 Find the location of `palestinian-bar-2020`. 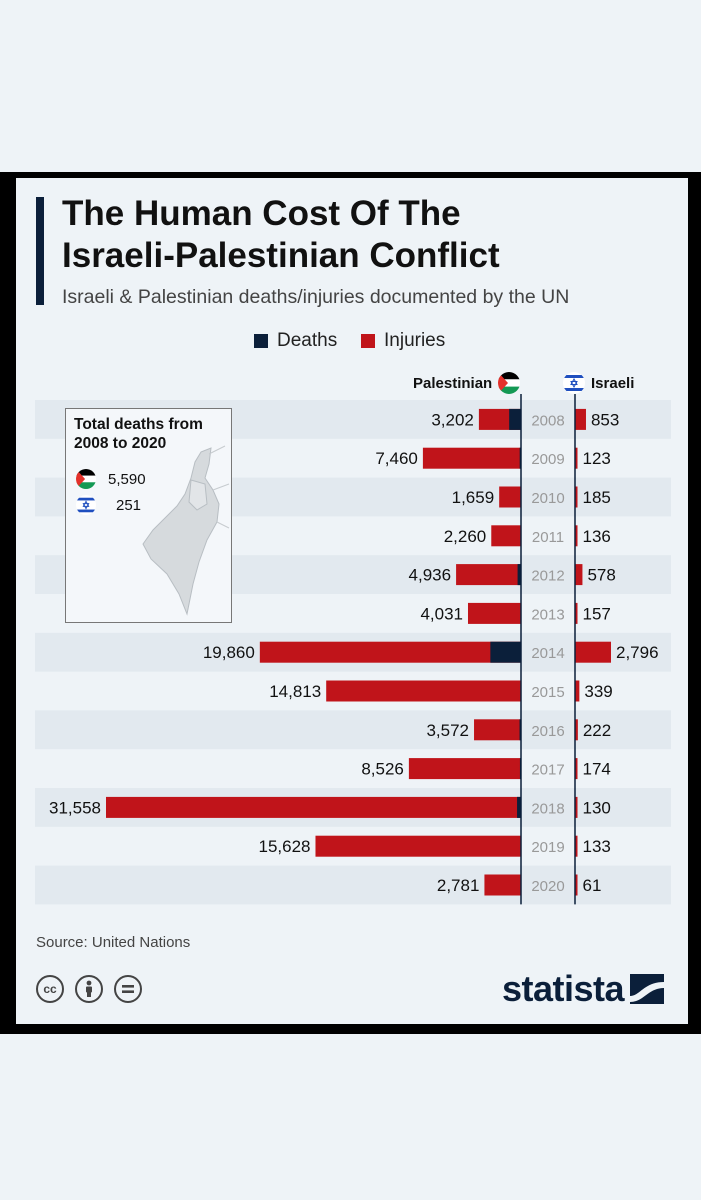

palestinian-bar-2020 is located at coordinates (502, 885).